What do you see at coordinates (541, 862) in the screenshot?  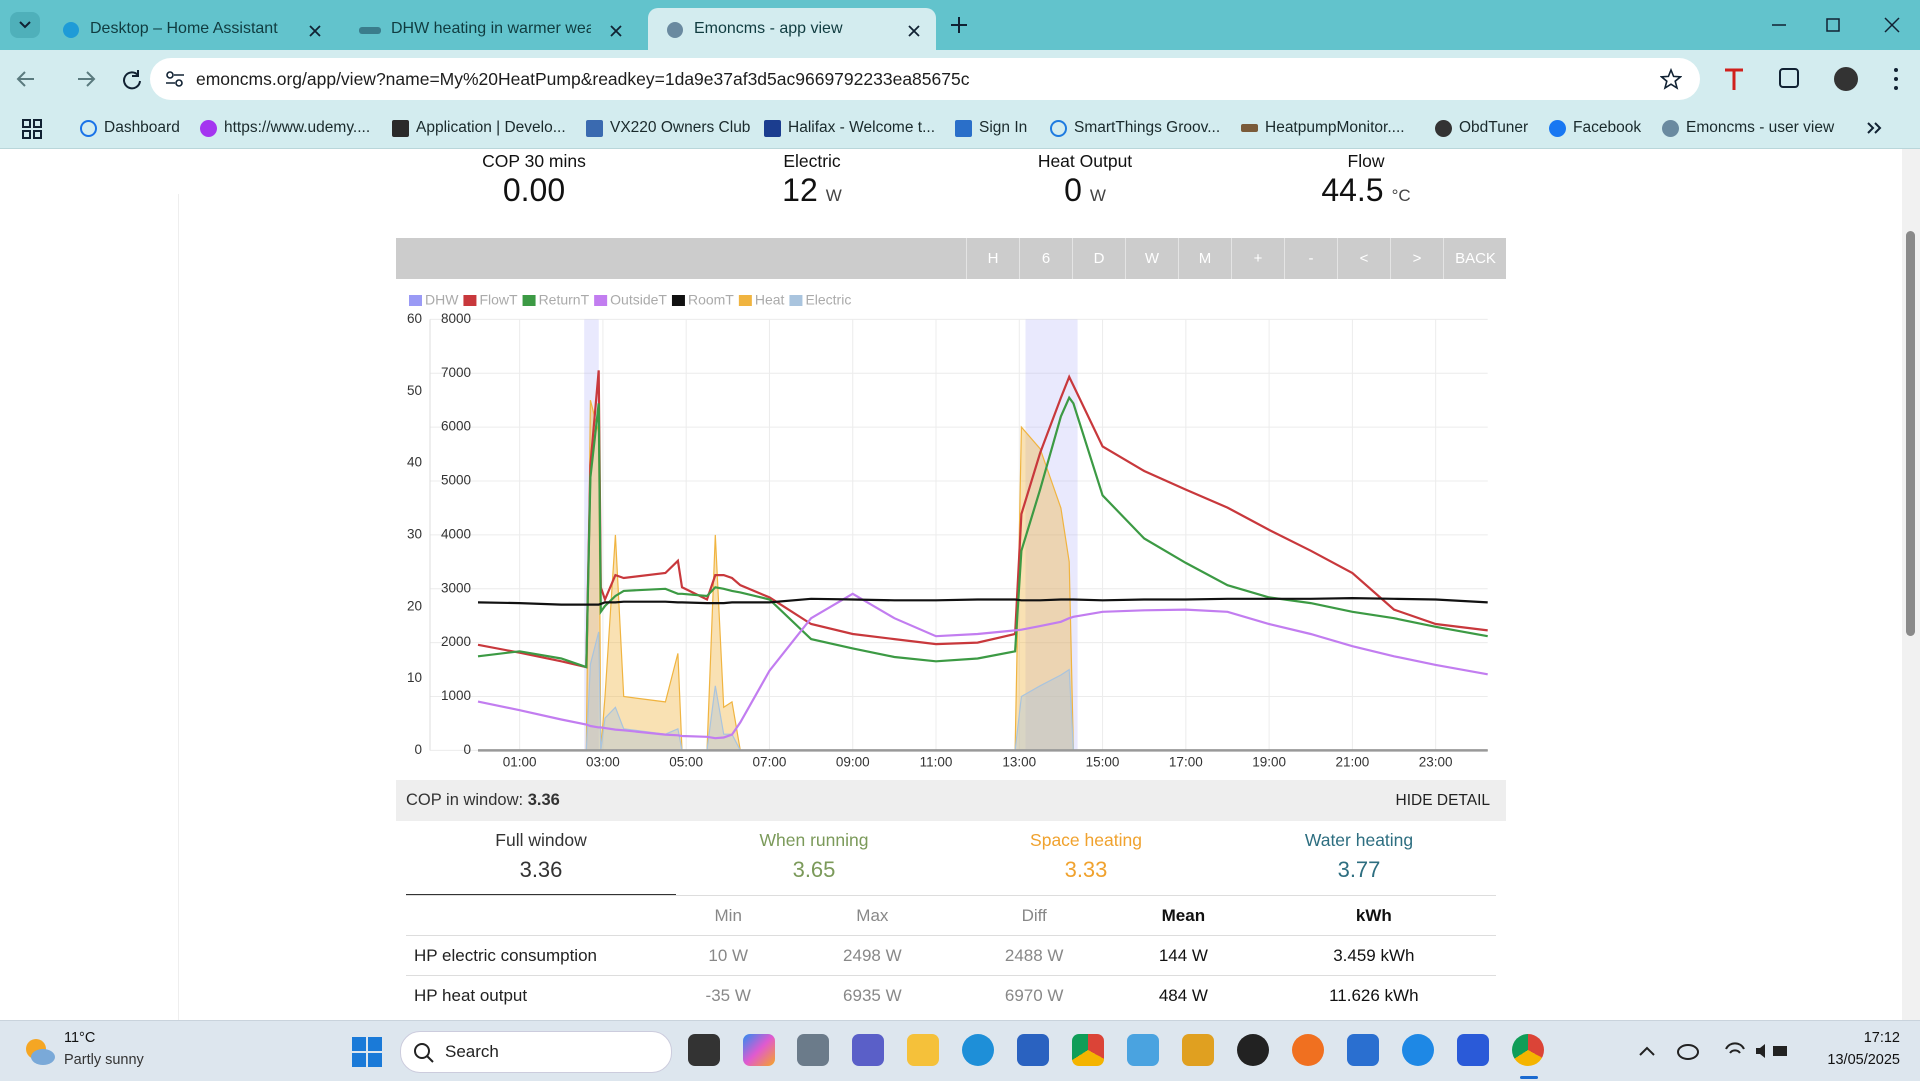 I see `cop-tab: Full window 3.36` at bounding box center [541, 862].